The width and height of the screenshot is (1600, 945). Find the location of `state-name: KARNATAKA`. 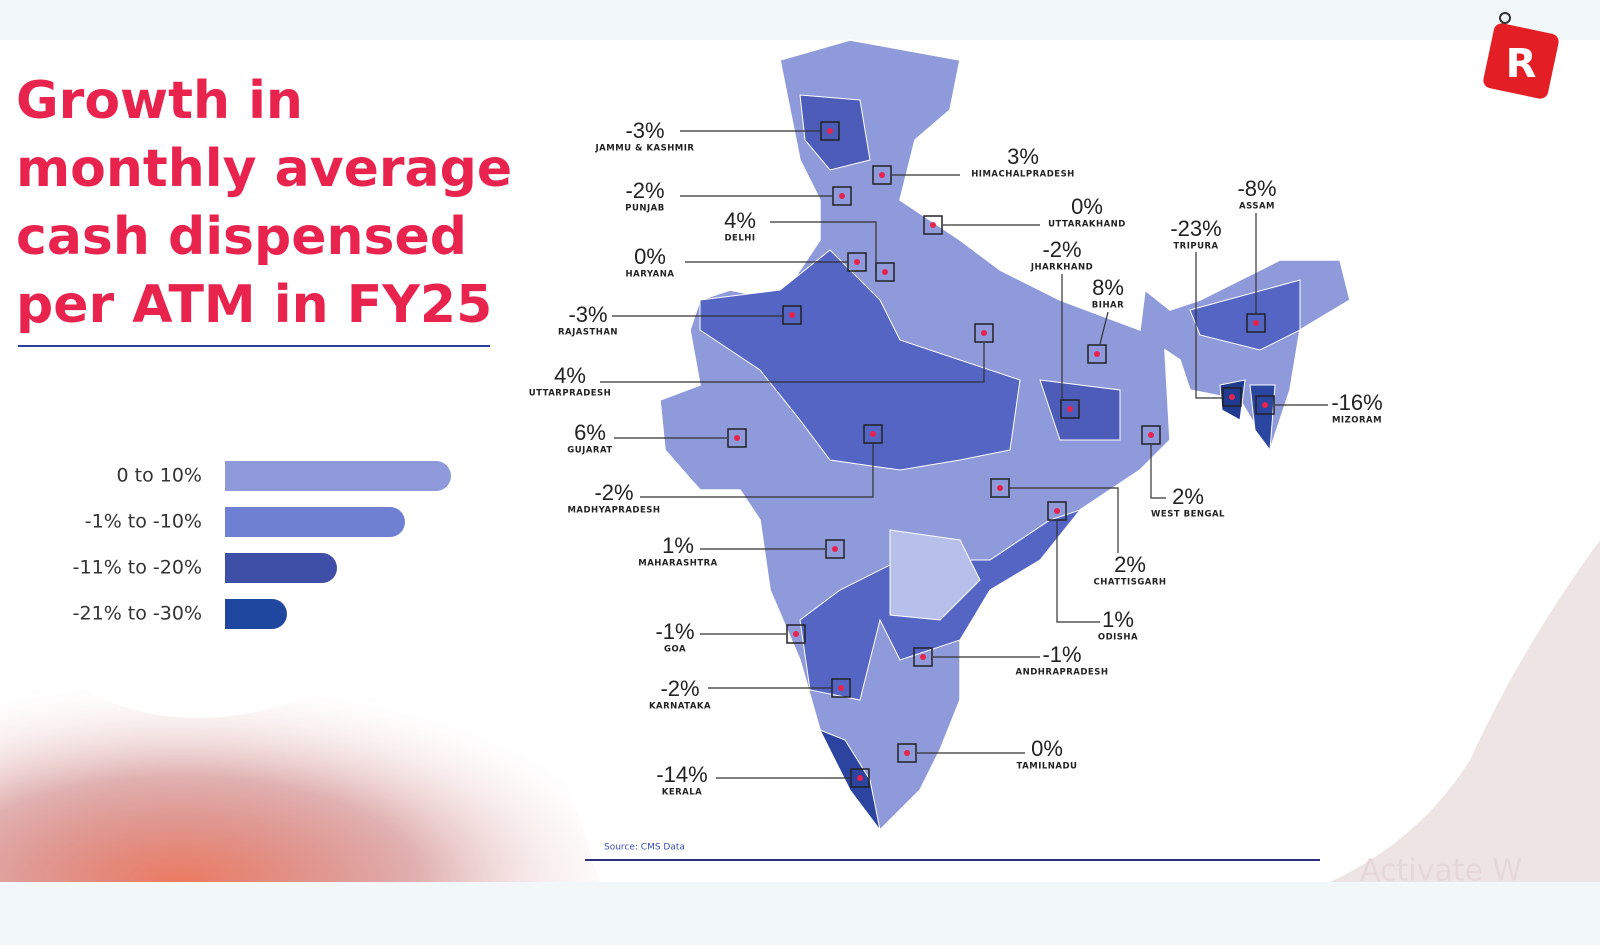

state-name: KARNATAKA is located at coordinates (680, 707).